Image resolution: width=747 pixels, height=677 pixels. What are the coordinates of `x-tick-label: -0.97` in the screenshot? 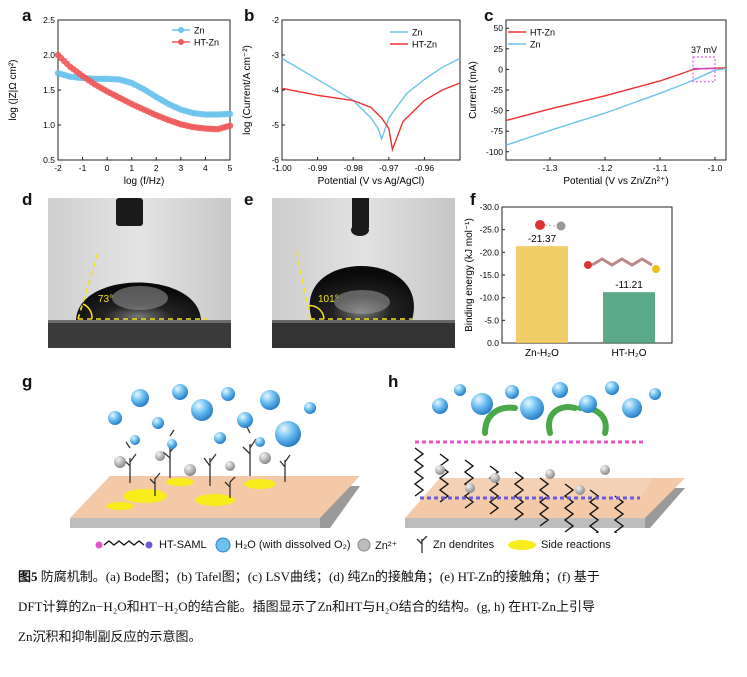 It's located at (389, 168).